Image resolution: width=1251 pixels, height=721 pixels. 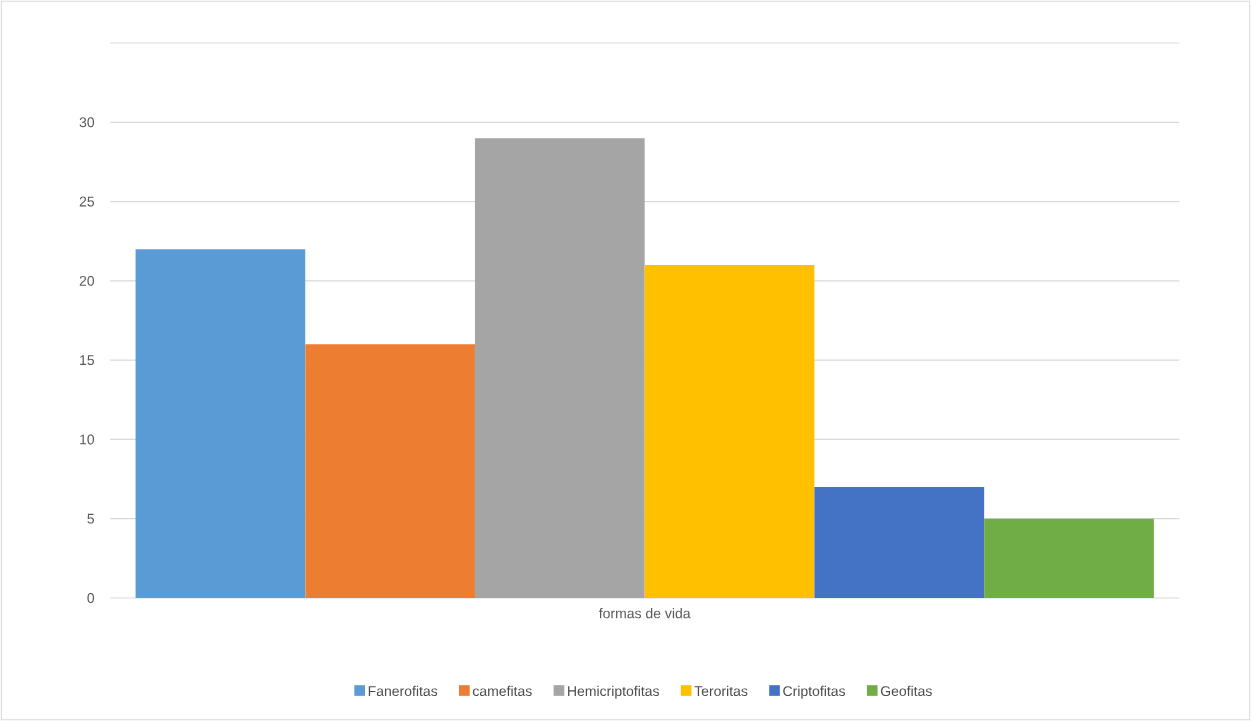 I want to click on y-tick-label: 10, so click(x=87, y=439).